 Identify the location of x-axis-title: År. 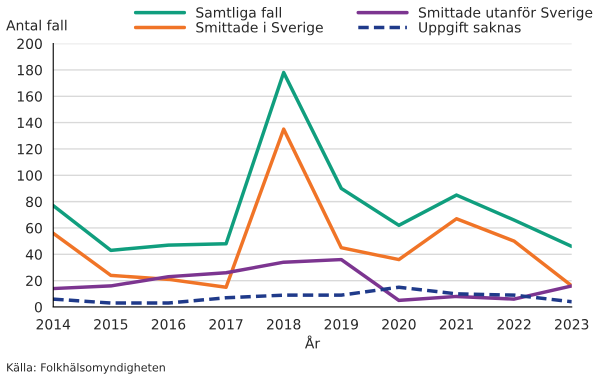
(312, 341).